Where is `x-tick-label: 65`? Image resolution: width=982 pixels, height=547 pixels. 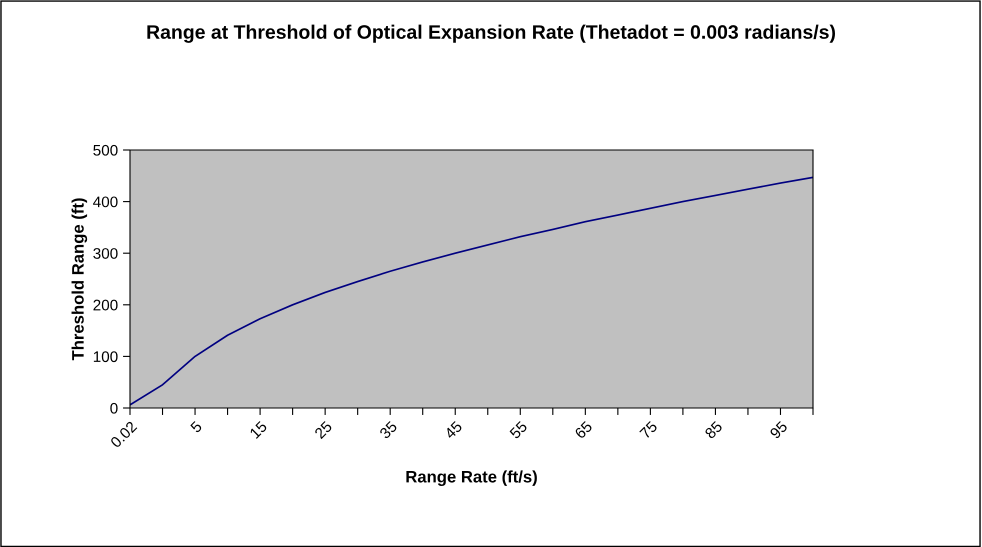
x-tick-label: 65 is located at coordinates (583, 430).